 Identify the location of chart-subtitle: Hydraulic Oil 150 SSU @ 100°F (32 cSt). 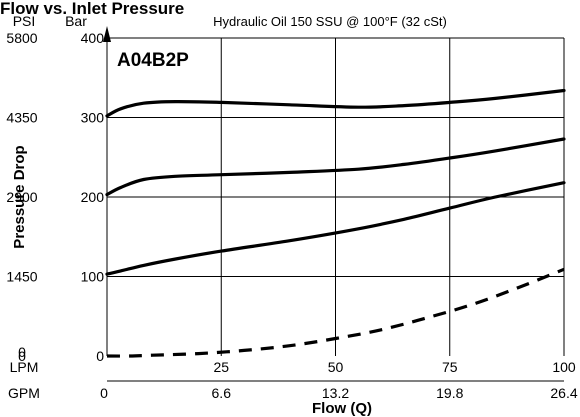
(330, 21).